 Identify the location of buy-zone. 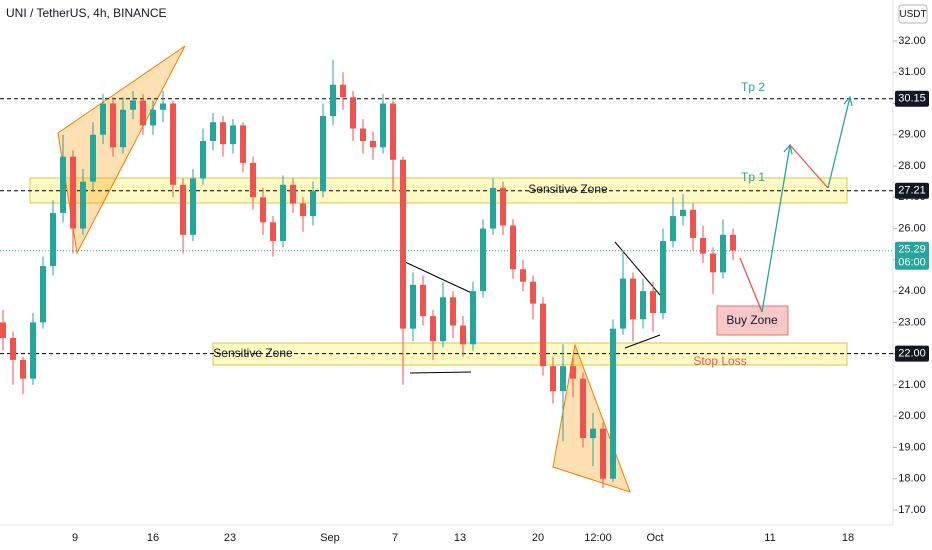
(752, 320).